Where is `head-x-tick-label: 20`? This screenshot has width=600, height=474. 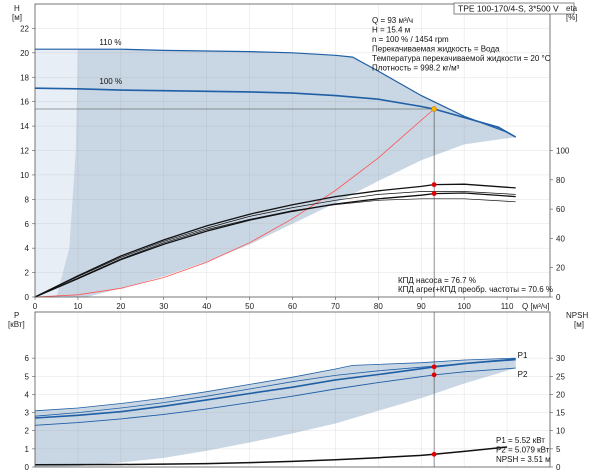
head-x-tick-label: 20 is located at coordinates (120, 306).